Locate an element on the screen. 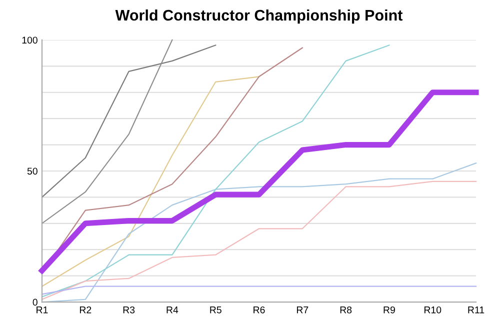  x-tick-label: R3 is located at coordinates (129, 310).